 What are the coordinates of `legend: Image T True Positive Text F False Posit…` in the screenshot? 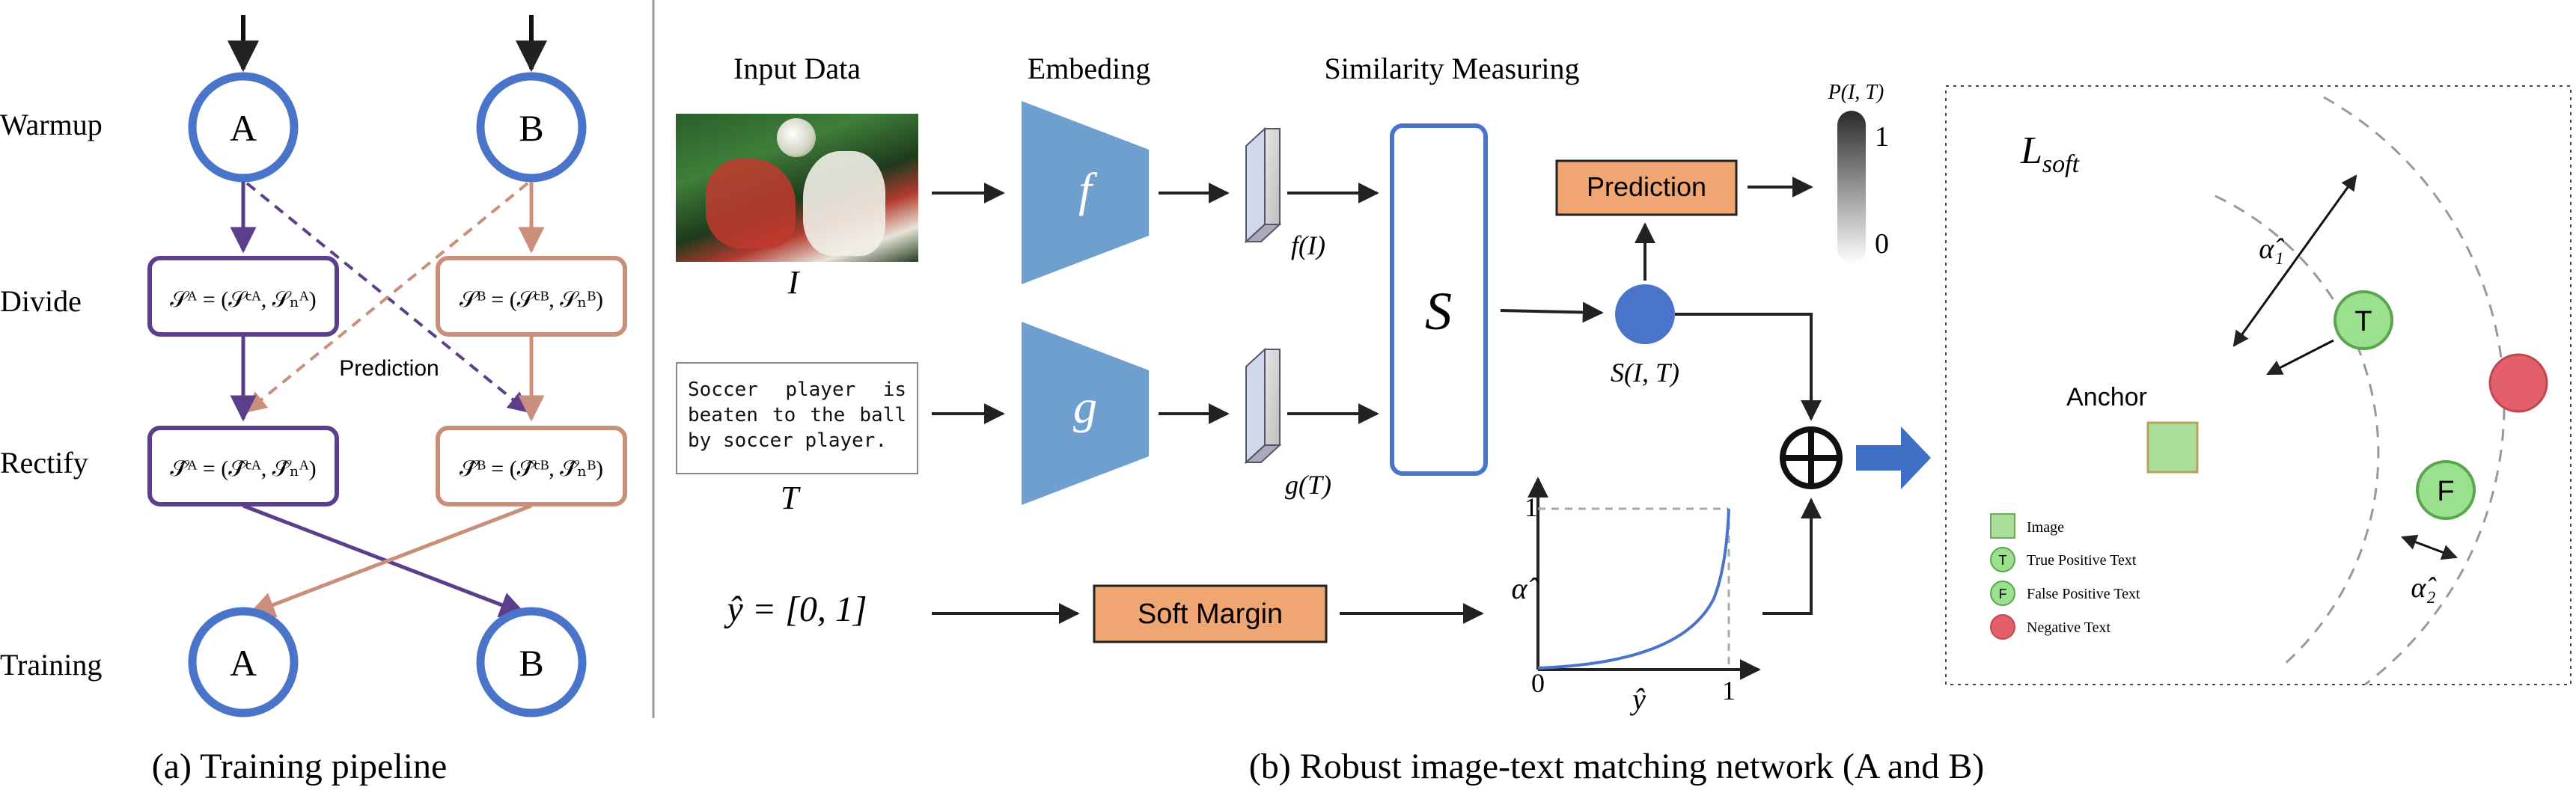 It's located at (2065, 576).